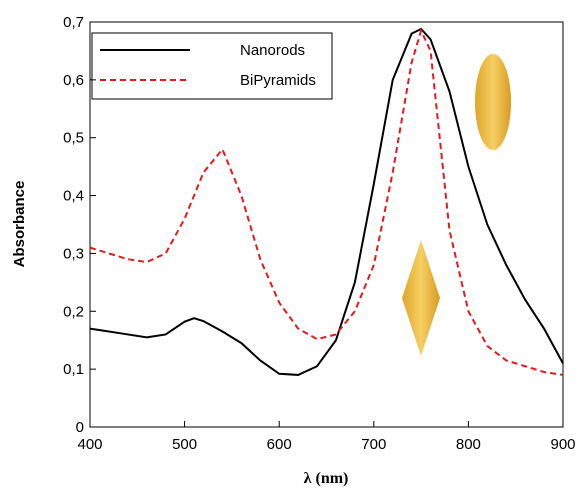 The image size is (579, 500). I want to click on y-tick-label: 0,4, so click(73, 196).